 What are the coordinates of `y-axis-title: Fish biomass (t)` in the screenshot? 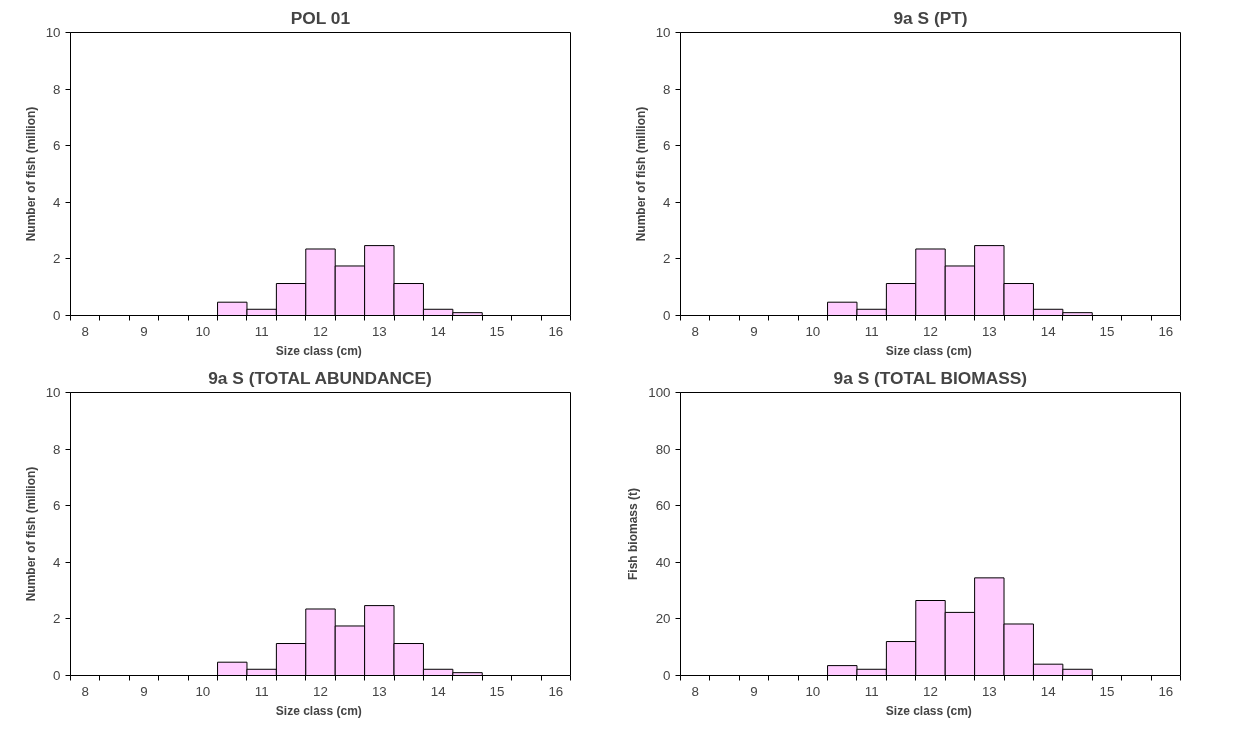 It's located at (633, 533).